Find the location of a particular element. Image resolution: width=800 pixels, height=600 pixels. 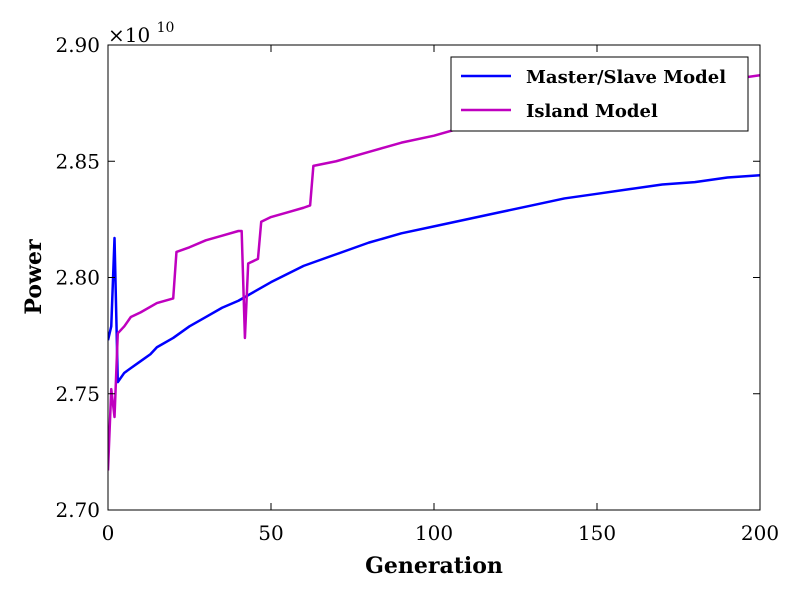

x-tick-label: 100 is located at coordinates (434, 533).